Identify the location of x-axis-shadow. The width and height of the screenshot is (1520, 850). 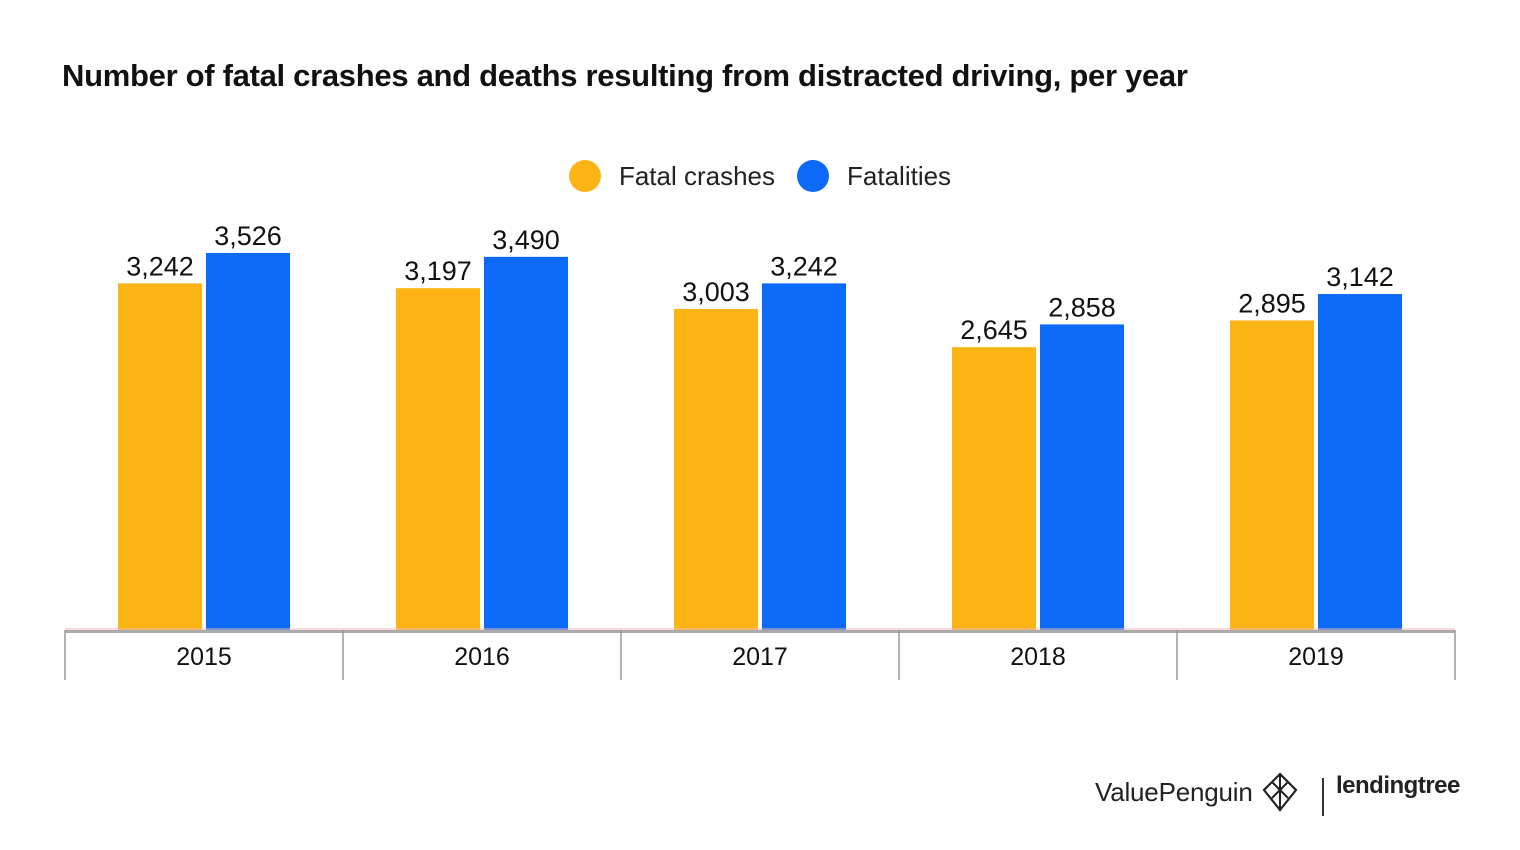
(760, 629).